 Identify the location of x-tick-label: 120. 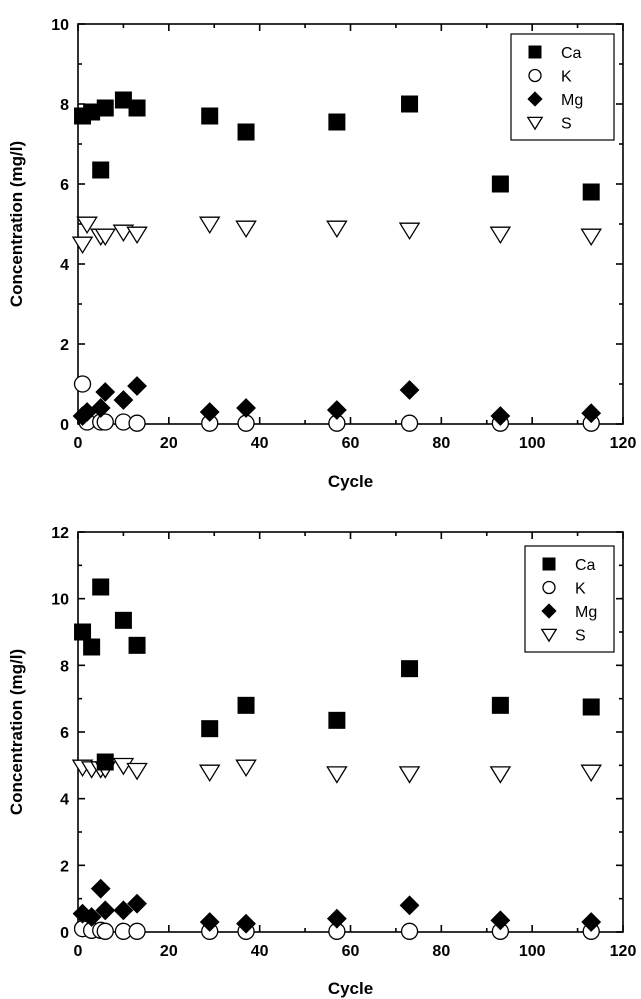
(623, 443).